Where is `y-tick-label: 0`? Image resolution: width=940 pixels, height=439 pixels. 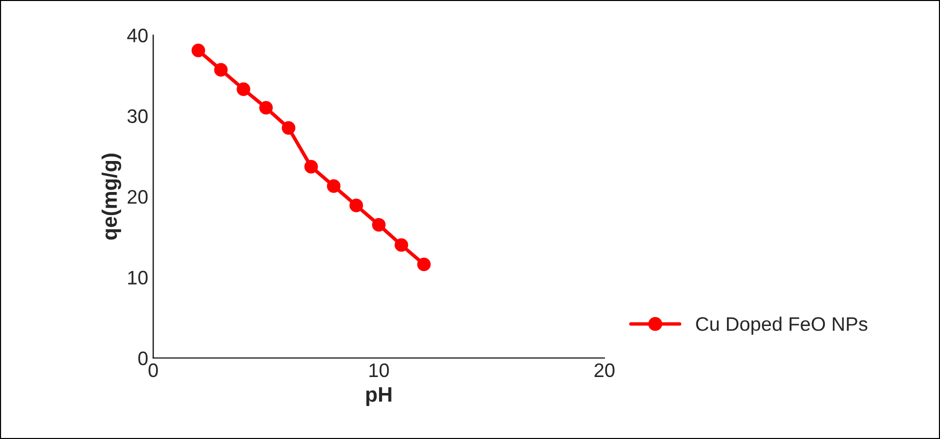 y-tick-label: 0 is located at coordinates (143, 358).